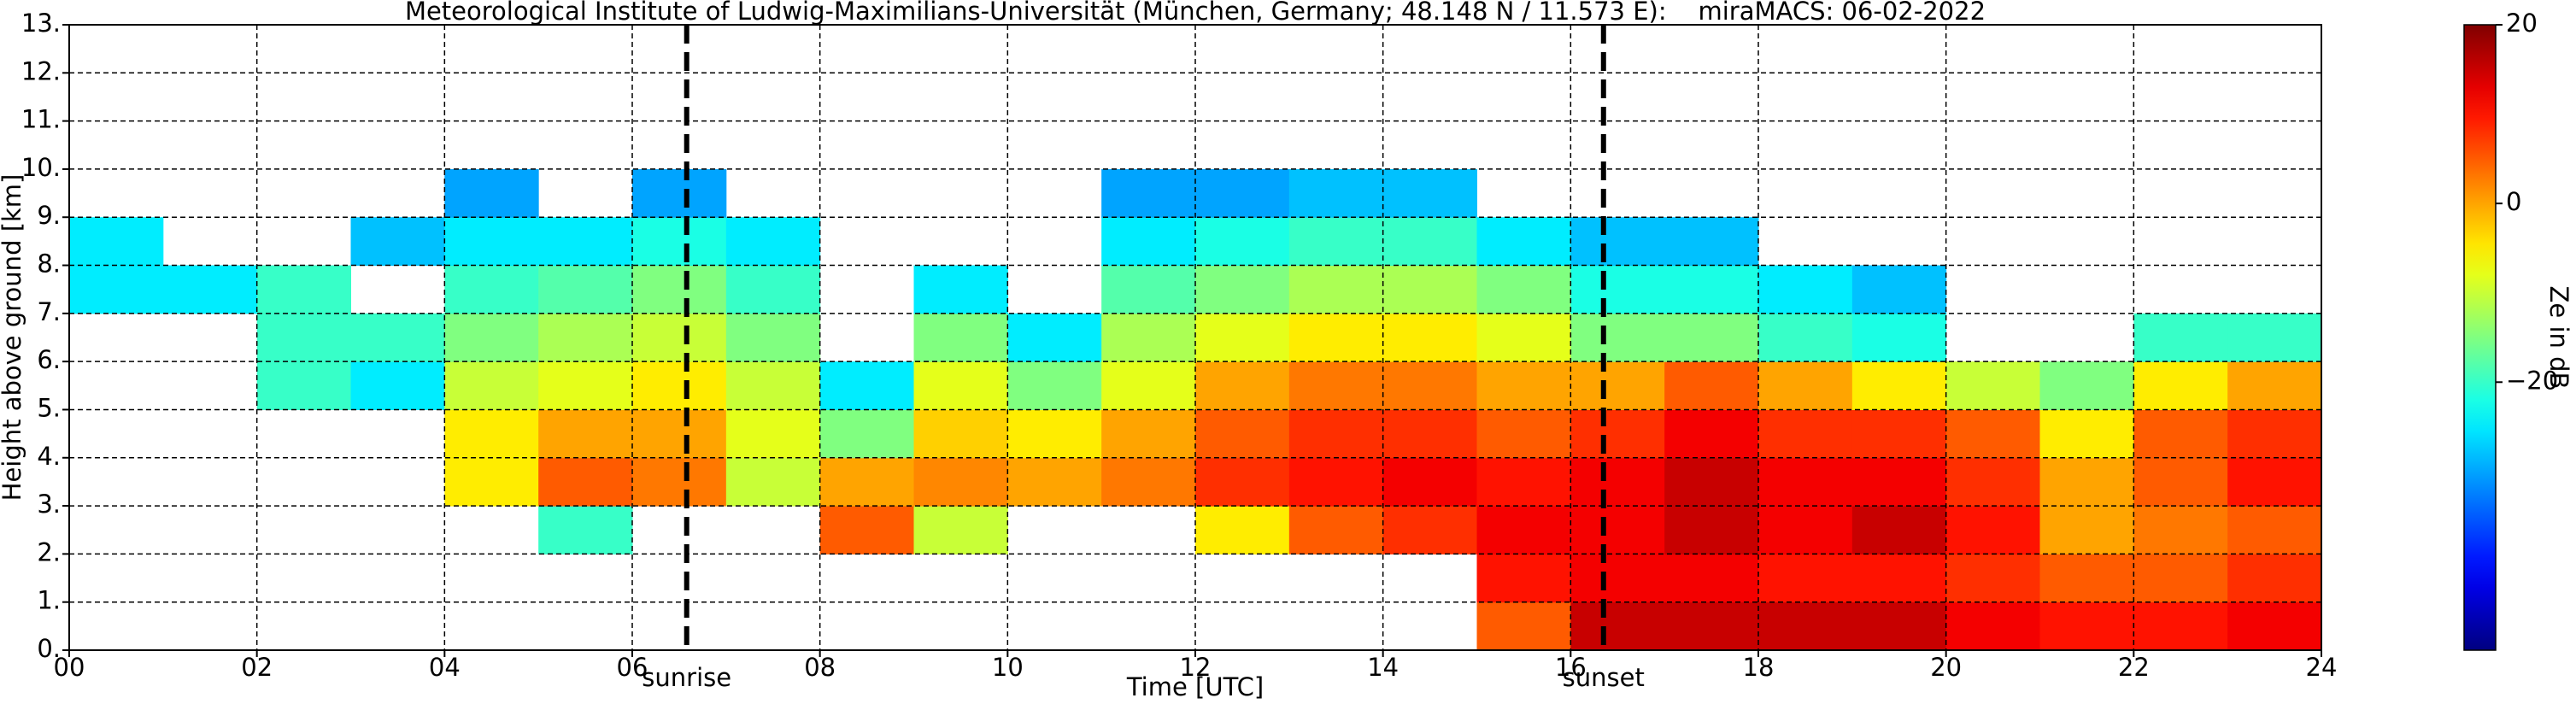 Image resolution: width=2576 pixels, height=704 pixels. What do you see at coordinates (2134, 667) in the screenshot?
I see `x-tick-label: 22` at bounding box center [2134, 667].